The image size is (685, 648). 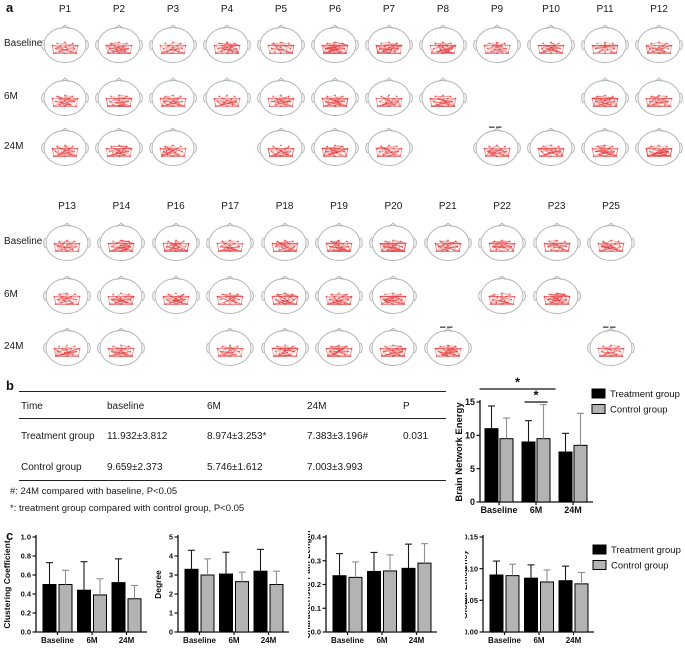 I want to click on patient-header-P10: P10, so click(x=551, y=9).